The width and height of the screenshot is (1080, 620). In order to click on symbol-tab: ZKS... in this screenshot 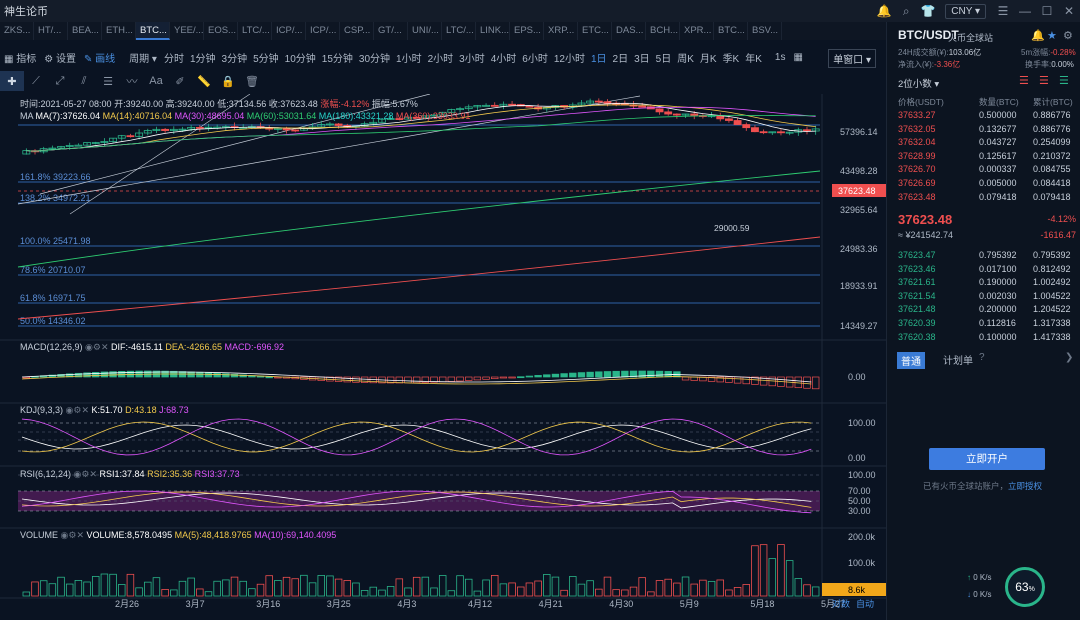, I will do `click(17, 31)`.